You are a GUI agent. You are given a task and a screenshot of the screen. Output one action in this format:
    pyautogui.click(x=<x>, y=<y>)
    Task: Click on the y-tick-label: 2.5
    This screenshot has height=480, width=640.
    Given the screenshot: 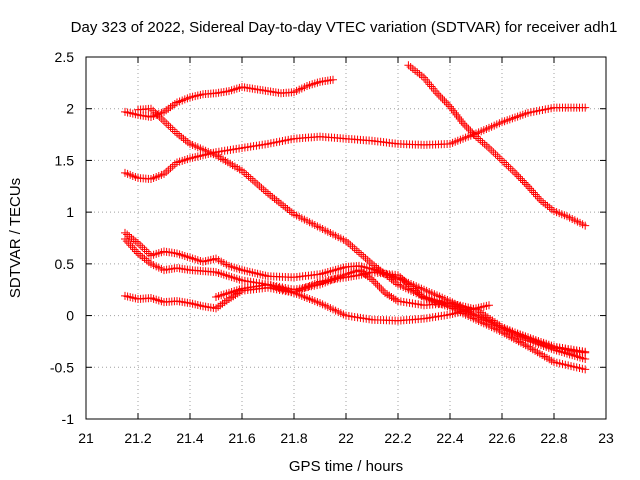 What is the action you would take?
    pyautogui.click(x=65, y=57)
    